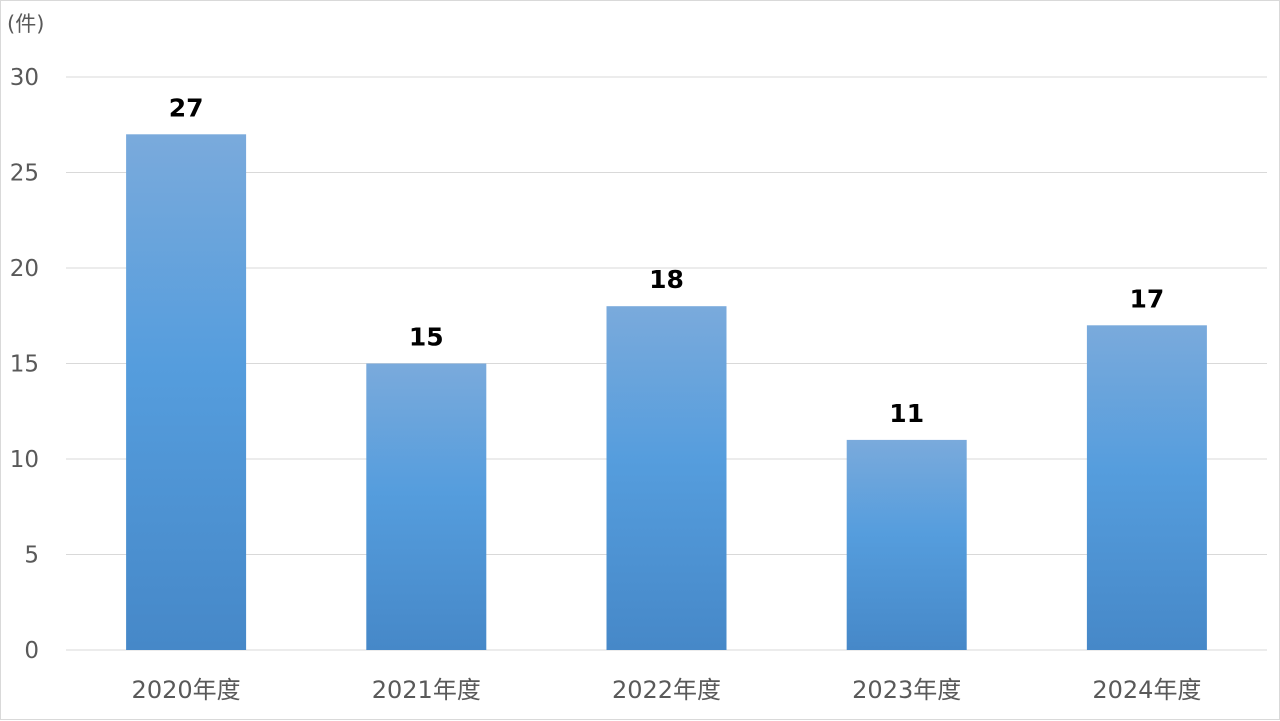  I want to click on data-label: 27, so click(186, 107).